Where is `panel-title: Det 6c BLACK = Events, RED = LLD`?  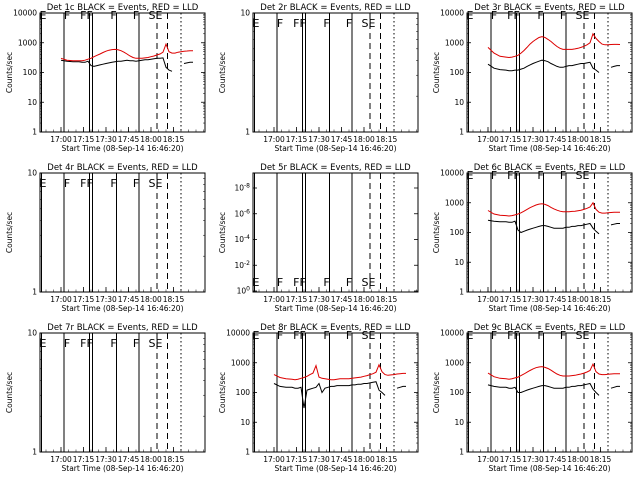 panel-title: Det 6c BLACK = Events, RED = LLD is located at coordinates (550, 168).